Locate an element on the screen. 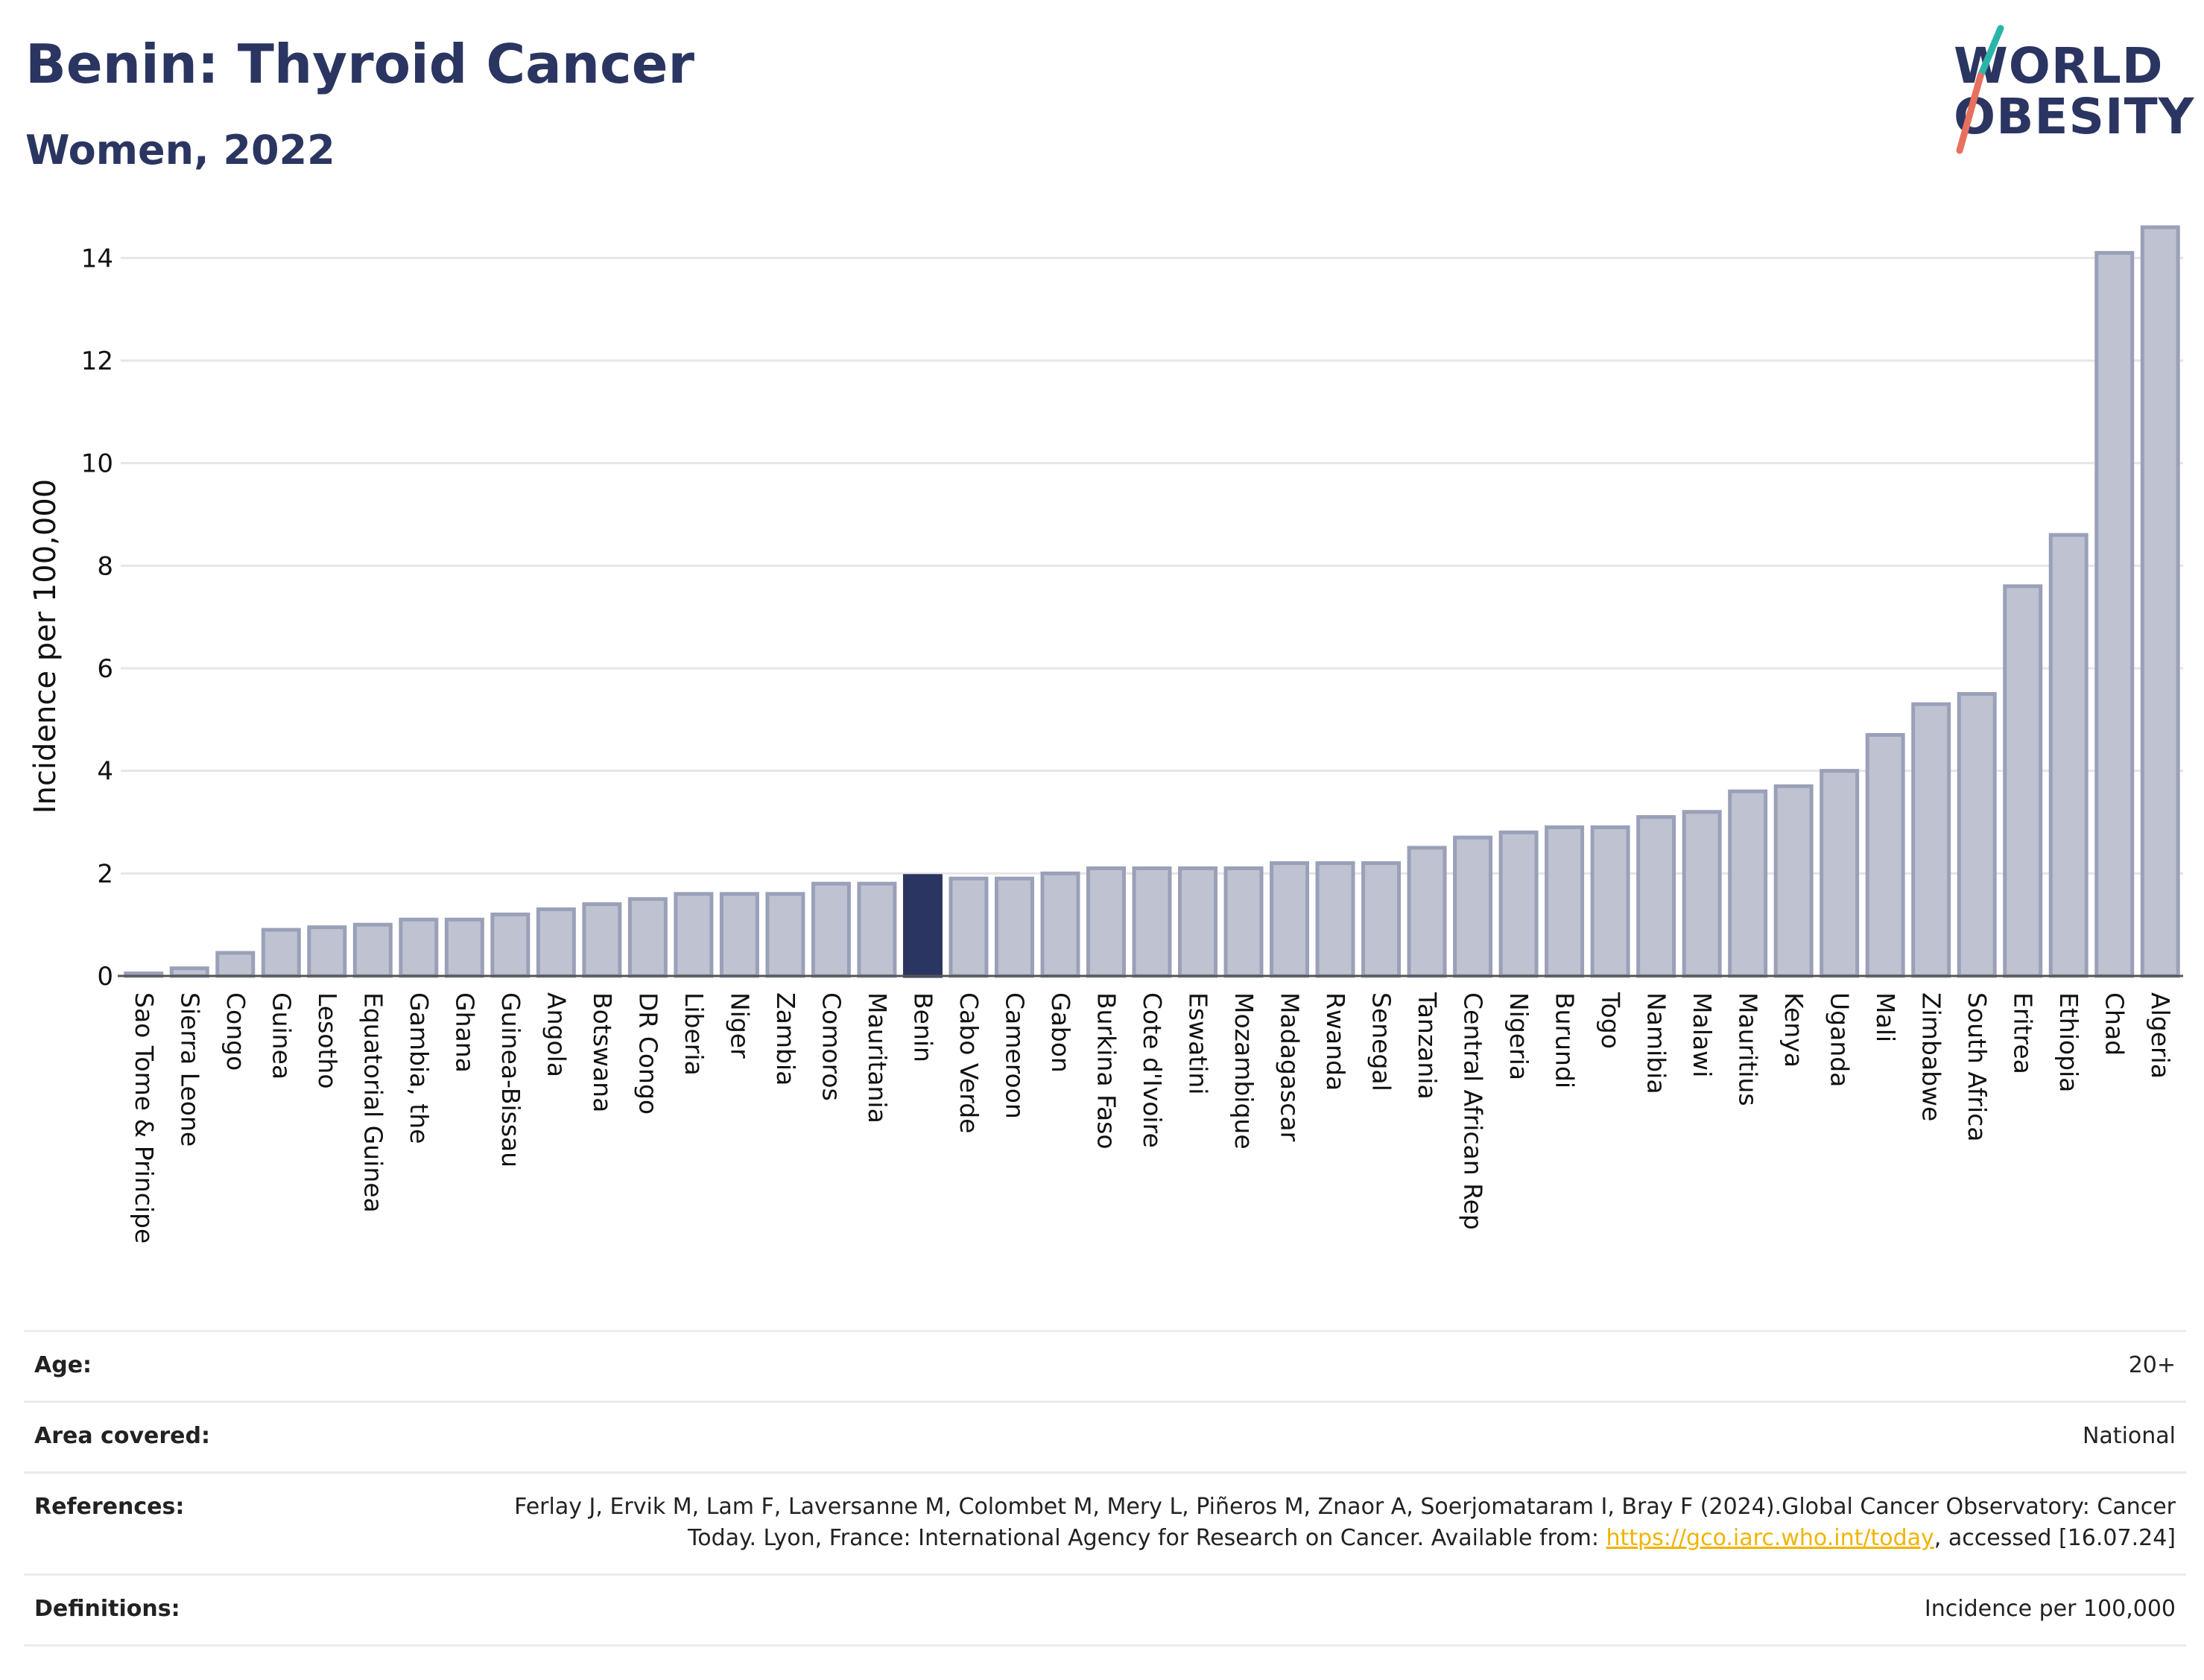  x-tick-label: Botswana is located at coordinates (602, 1052).